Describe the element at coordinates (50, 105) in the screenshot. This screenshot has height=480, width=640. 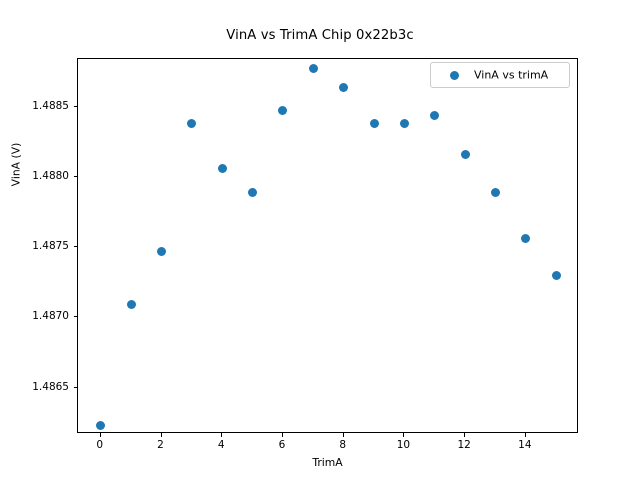
I see `y-axis-tick-label: 1.4885` at that location.